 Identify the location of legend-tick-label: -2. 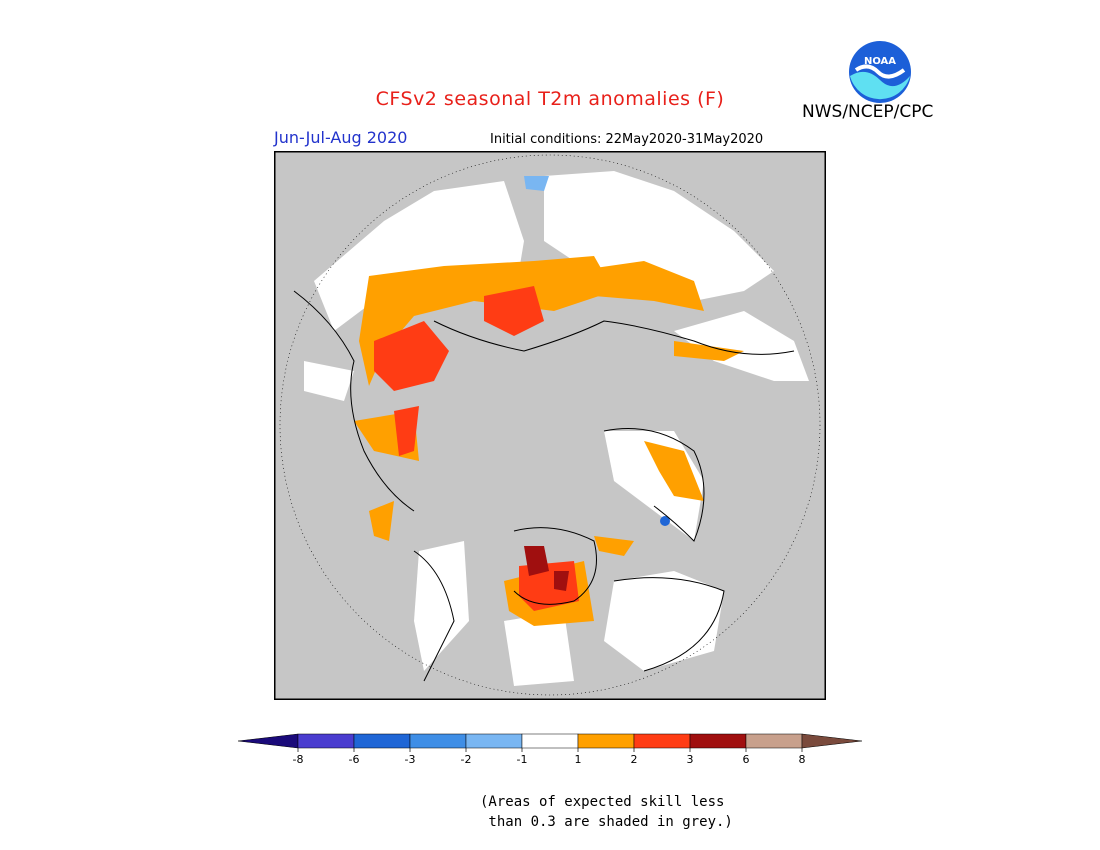
(466, 759).